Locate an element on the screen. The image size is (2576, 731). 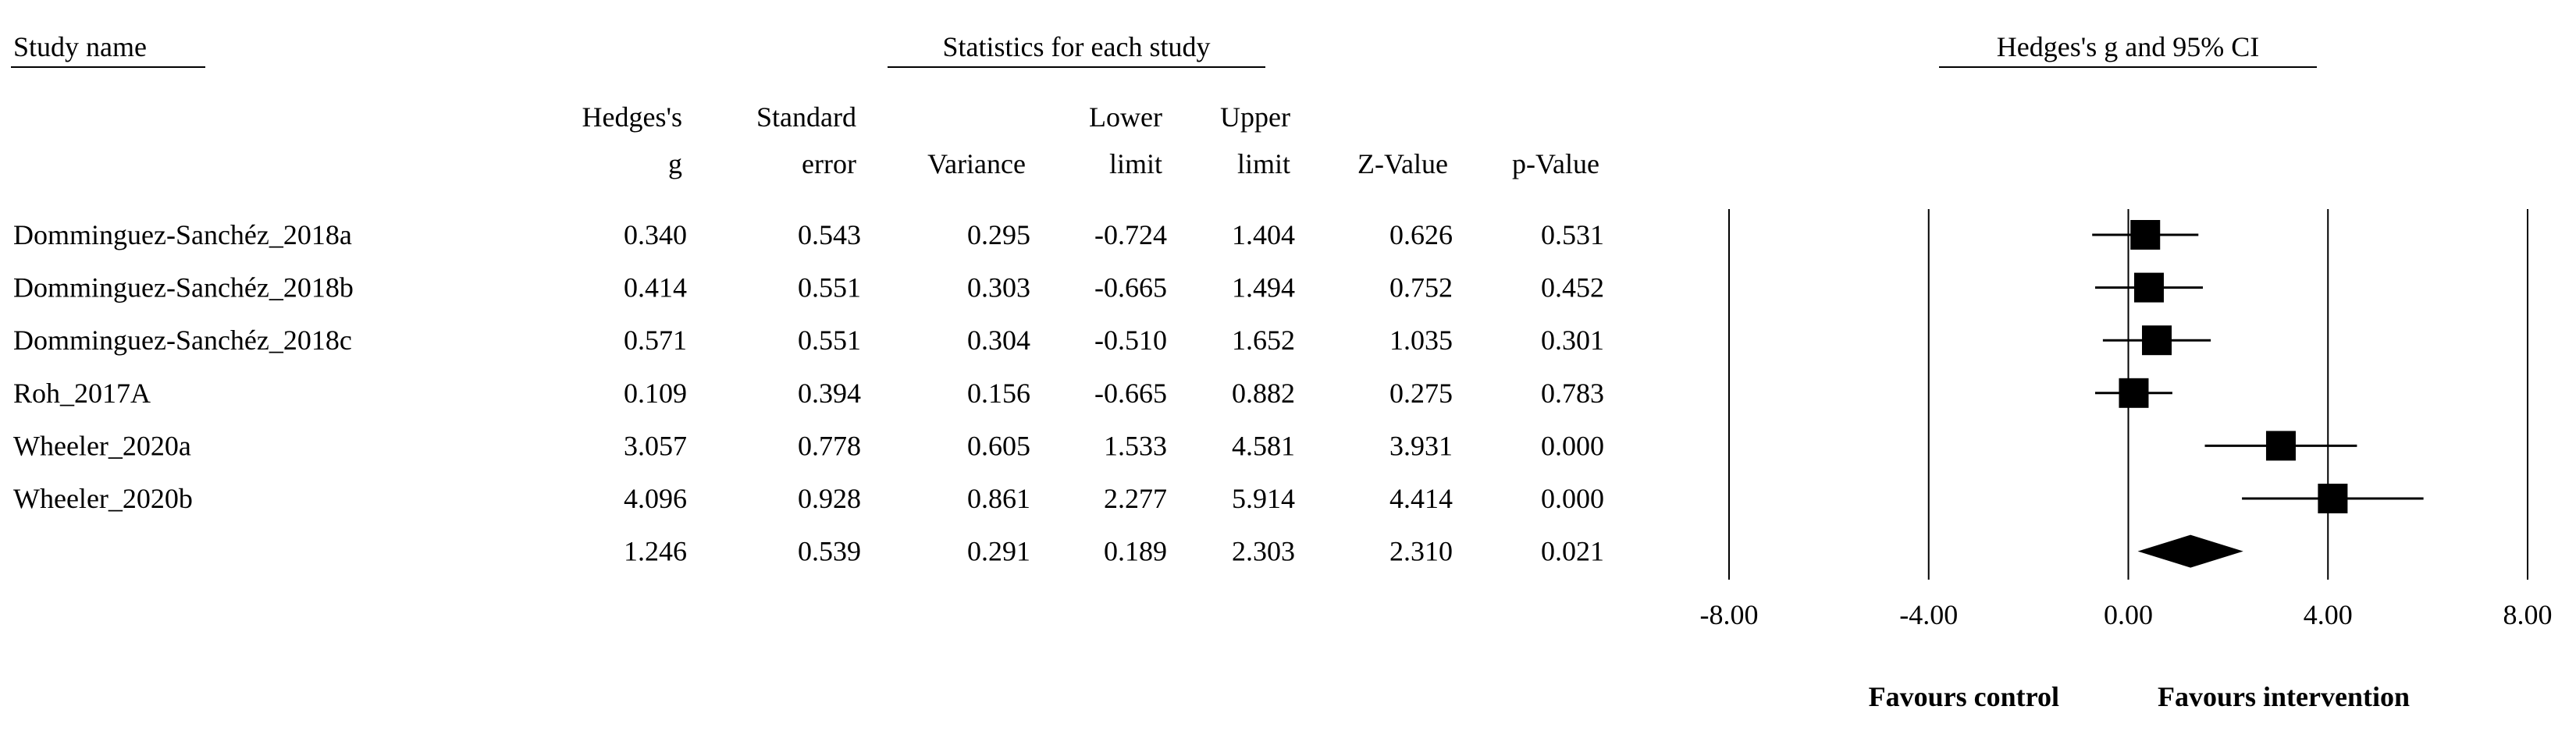
cell-value: 0.109 is located at coordinates (655, 393).